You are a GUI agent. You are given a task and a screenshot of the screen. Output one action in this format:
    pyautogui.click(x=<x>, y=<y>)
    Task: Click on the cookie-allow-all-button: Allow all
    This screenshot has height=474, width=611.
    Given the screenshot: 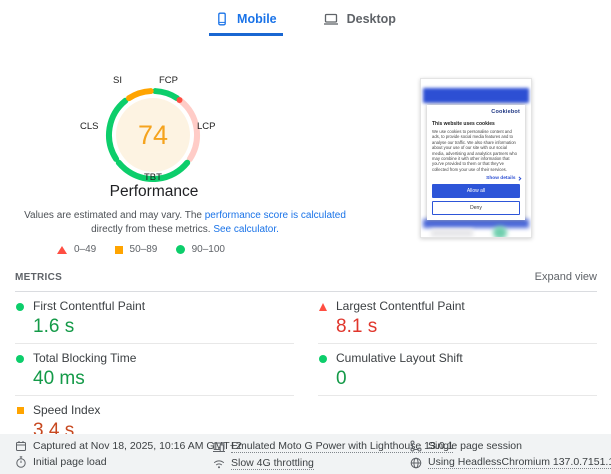 What is the action you would take?
    pyautogui.click(x=476, y=191)
    